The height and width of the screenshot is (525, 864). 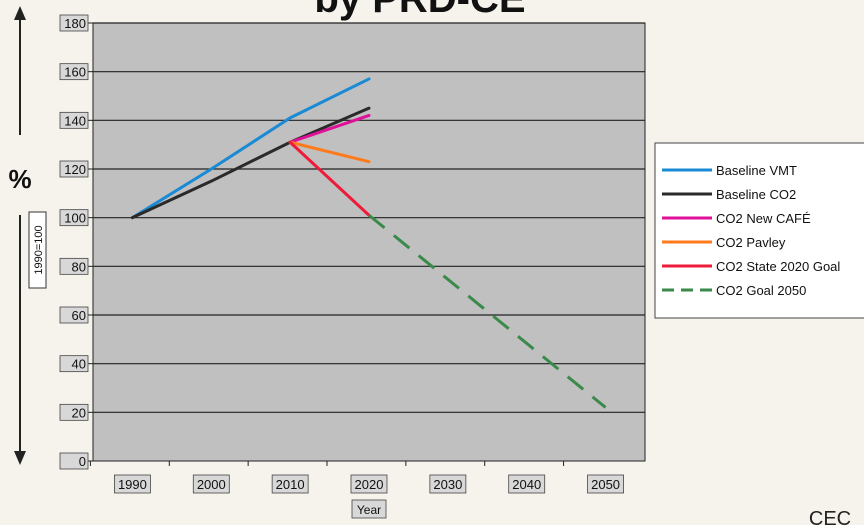 I want to click on y-tick-labels: 0 20 40 60 80 100 120 140 160 180, so click(x=74, y=242).